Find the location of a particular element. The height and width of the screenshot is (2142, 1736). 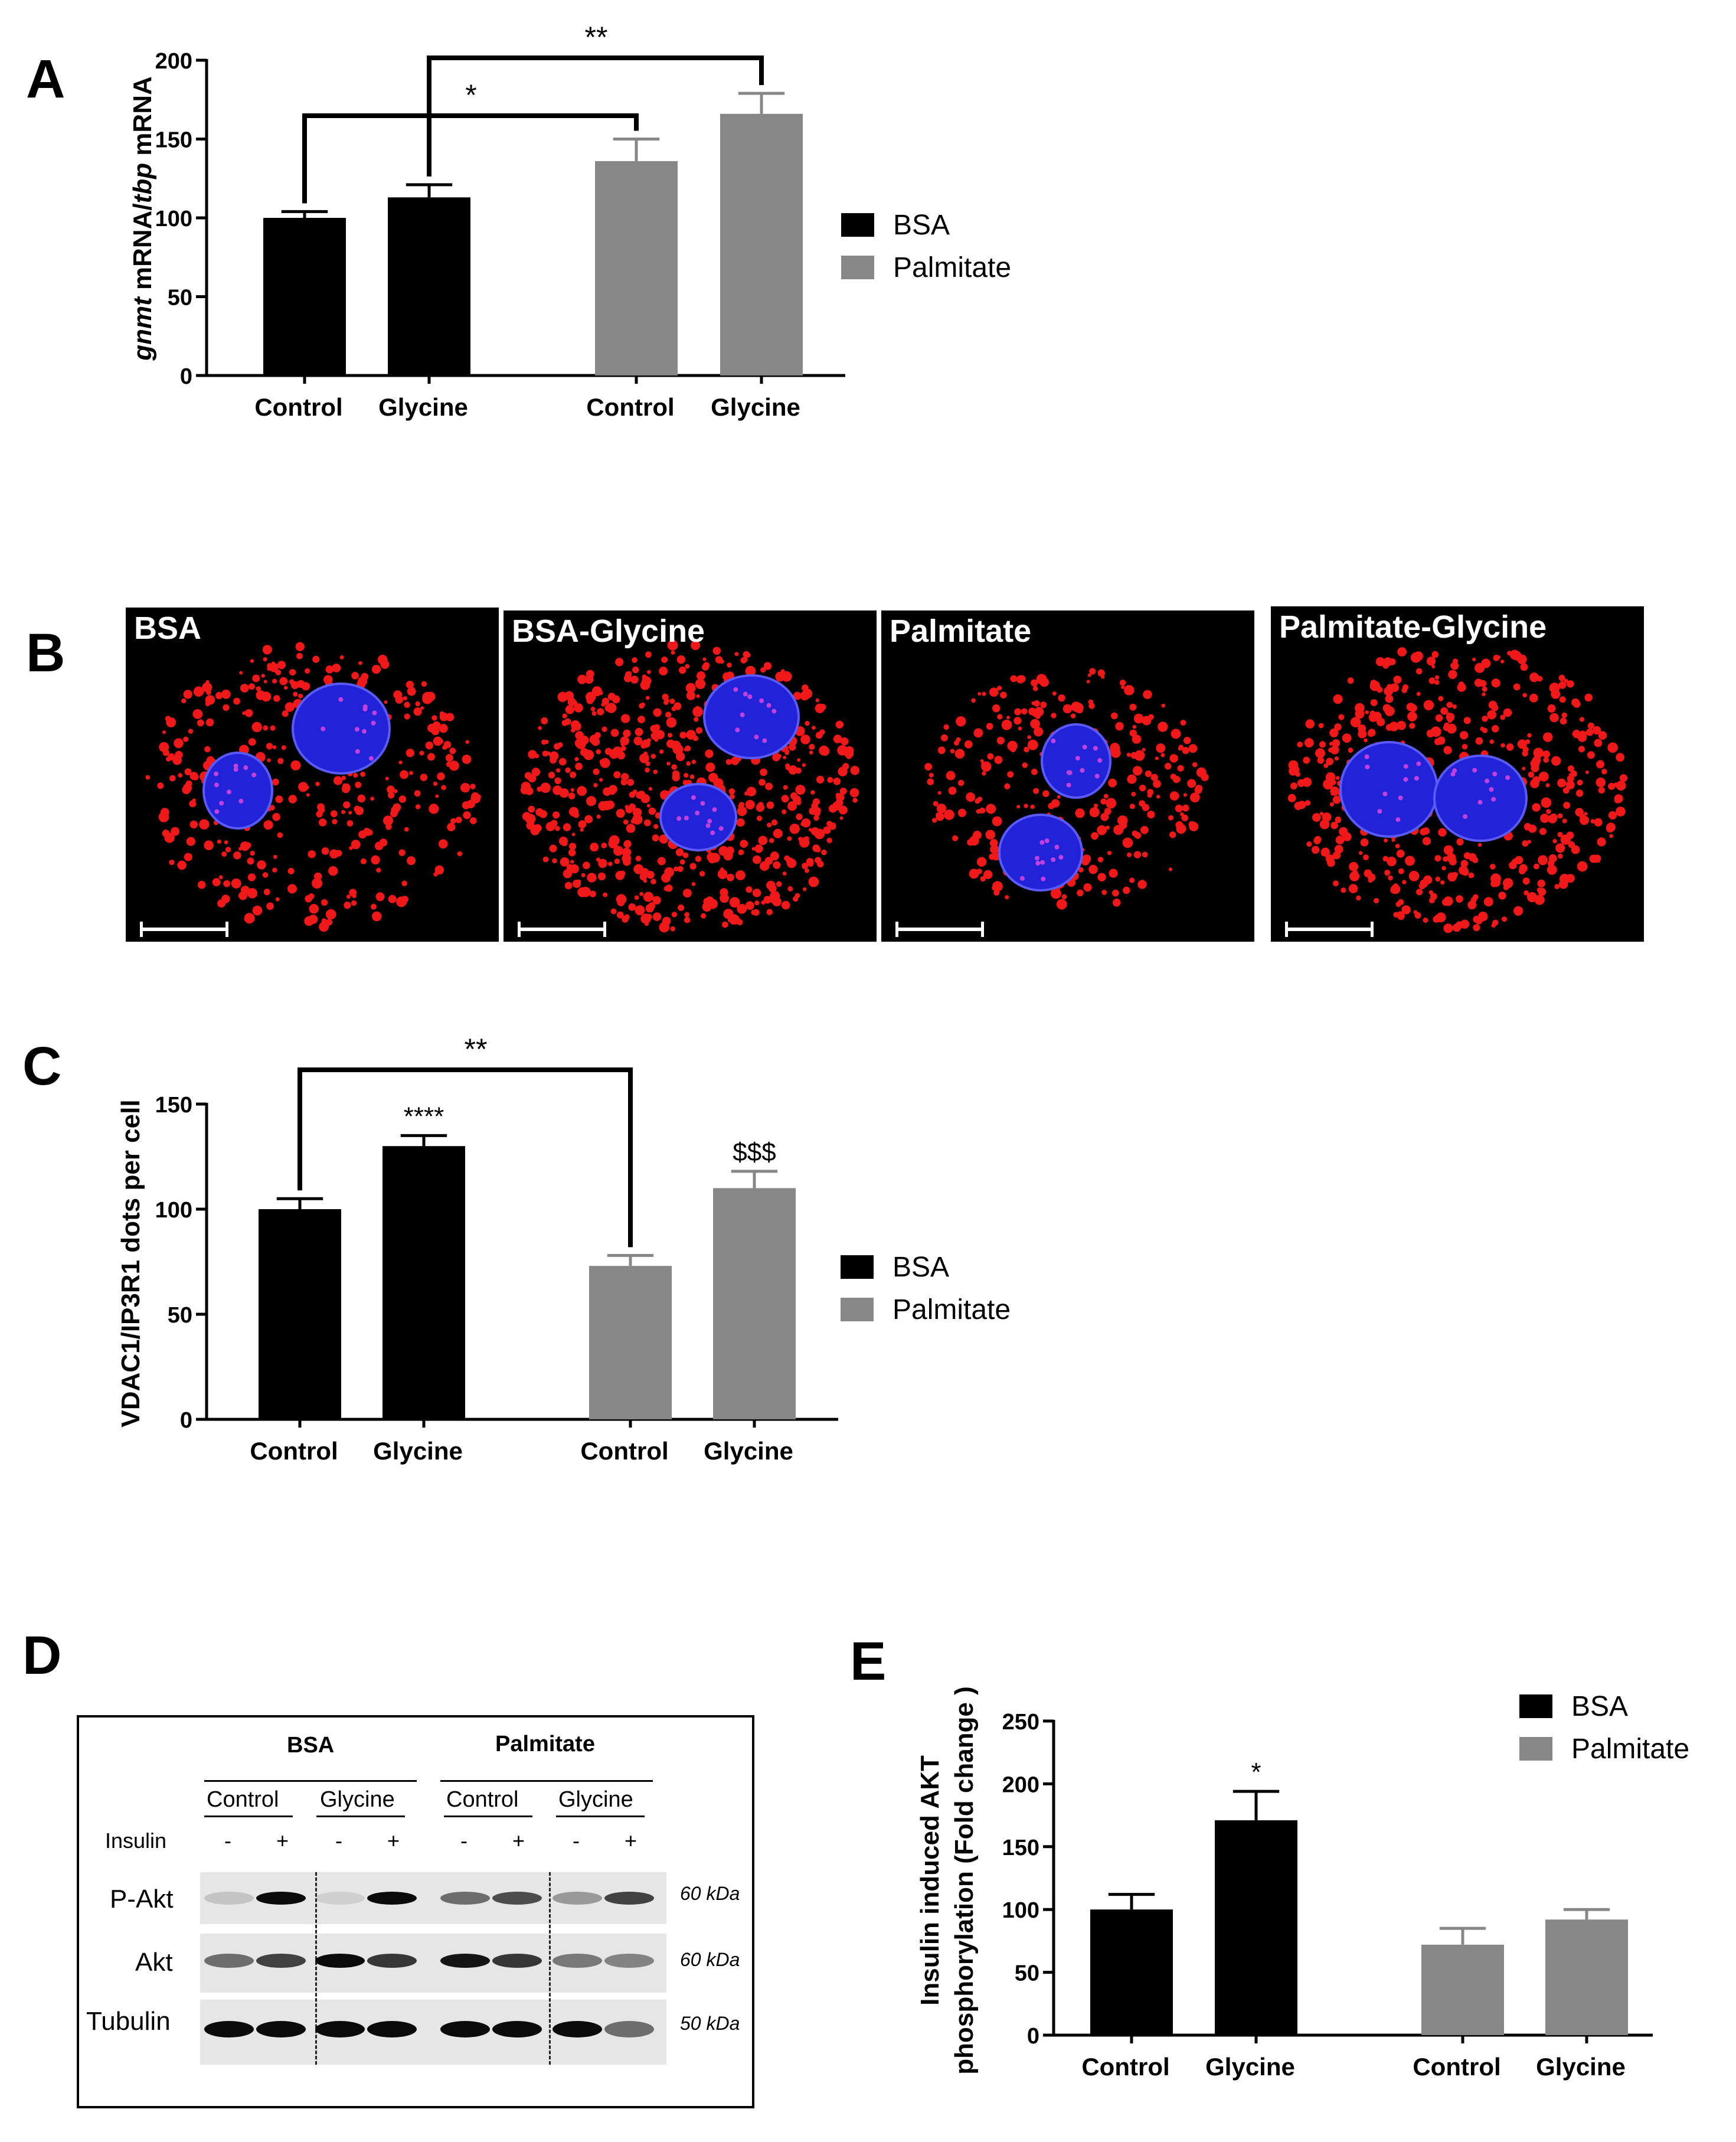

panel-letter-c: C is located at coordinates (42, 1066).